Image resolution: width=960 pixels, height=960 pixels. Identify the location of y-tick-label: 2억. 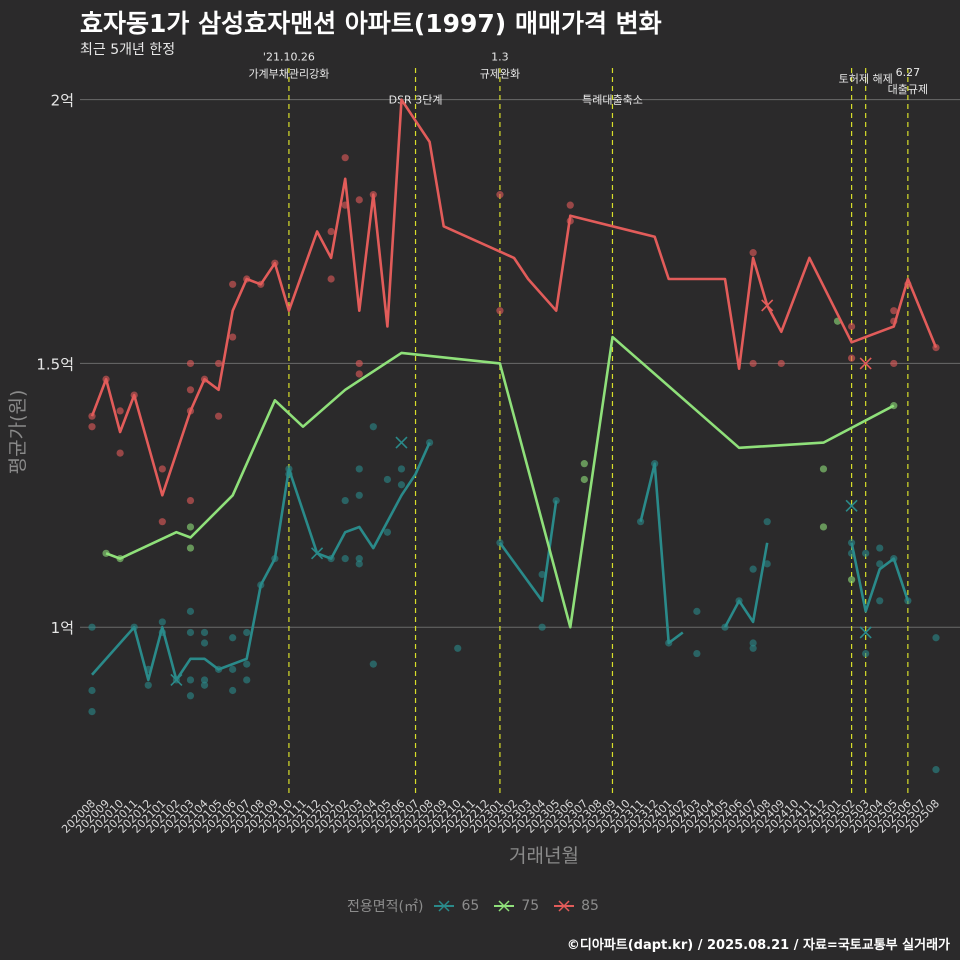
(62, 101).